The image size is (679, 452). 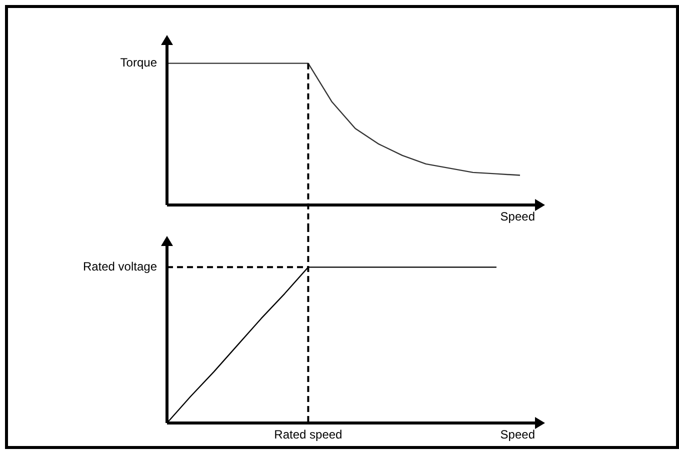 What do you see at coordinates (139, 63) in the screenshot?
I see `y-axis-title: Torque` at bounding box center [139, 63].